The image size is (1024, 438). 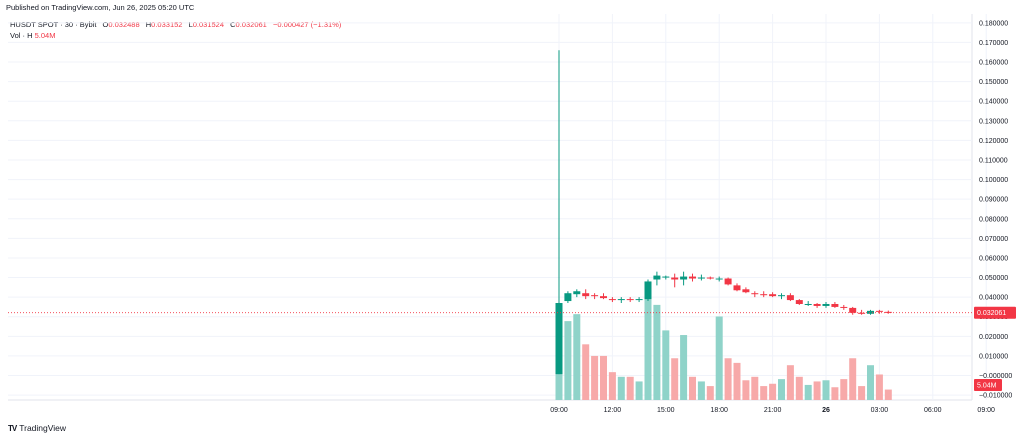 I want to click on low-label: L, so click(x=190, y=24).